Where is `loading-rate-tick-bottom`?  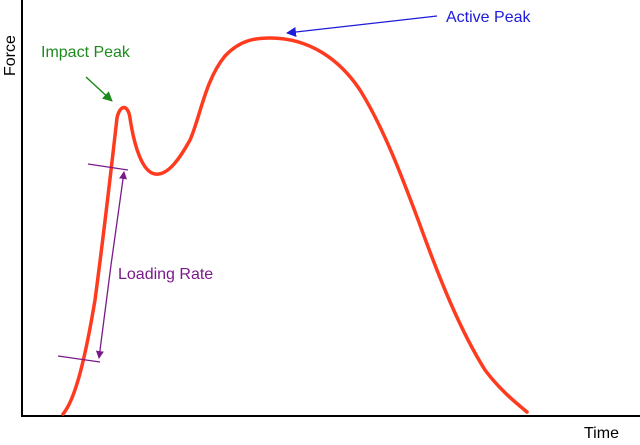 loading-rate-tick-bottom is located at coordinates (79, 359).